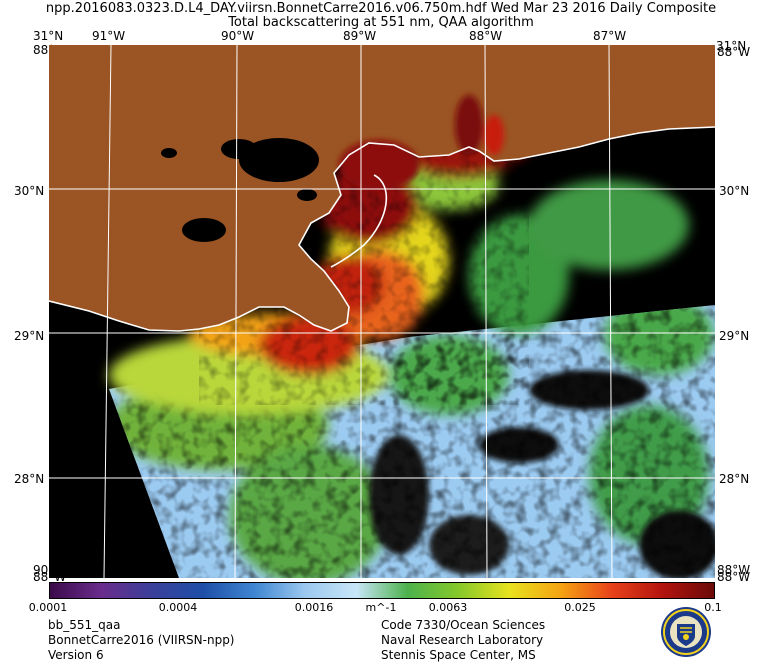 The image size is (762, 664). Describe the element at coordinates (359, 221) in the screenshot. I see `delta-arc` at that location.